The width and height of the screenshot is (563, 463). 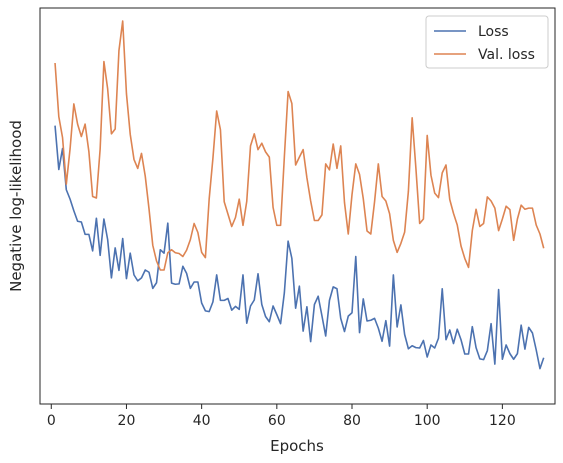 What do you see at coordinates (51, 421) in the screenshot?
I see `x-tick-label: 0` at bounding box center [51, 421].